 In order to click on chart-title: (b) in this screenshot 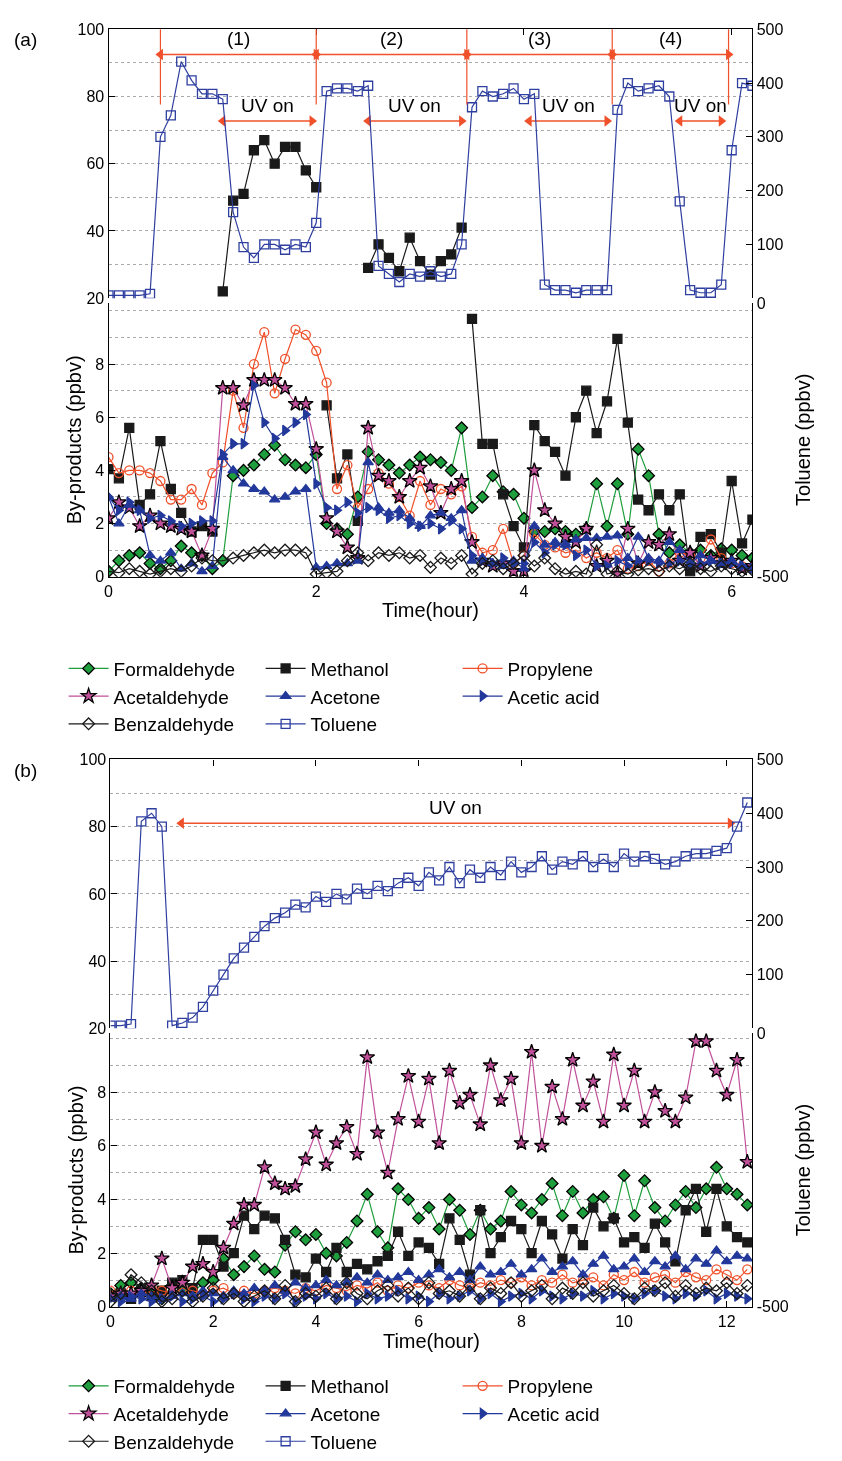, I will do `click(26, 770)`.